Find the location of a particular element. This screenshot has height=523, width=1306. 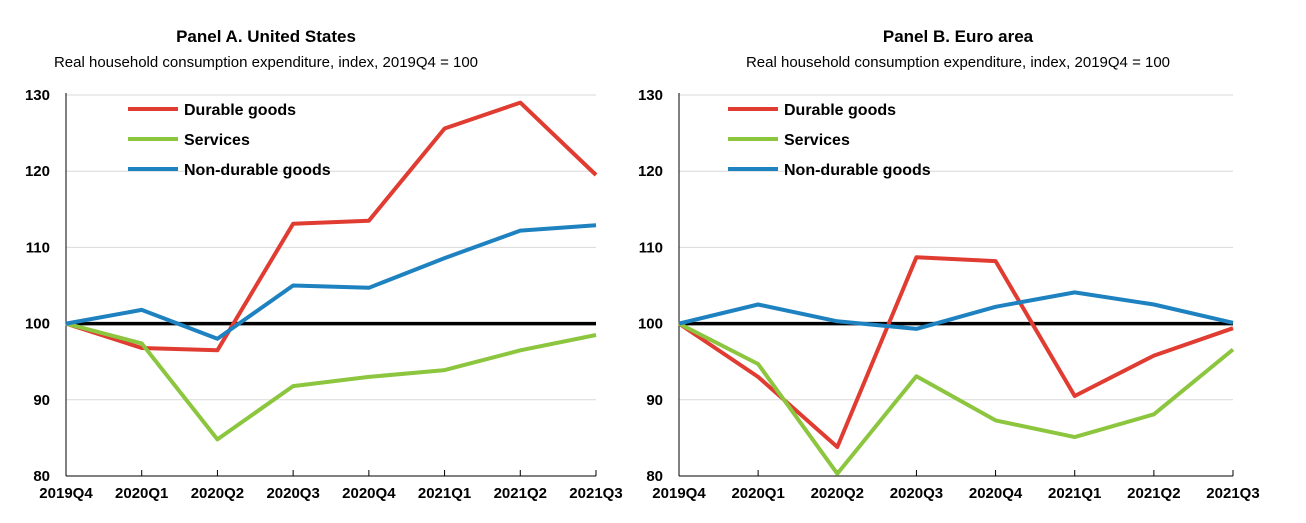

panel-title: Panel B. Euro area is located at coordinates (958, 36).